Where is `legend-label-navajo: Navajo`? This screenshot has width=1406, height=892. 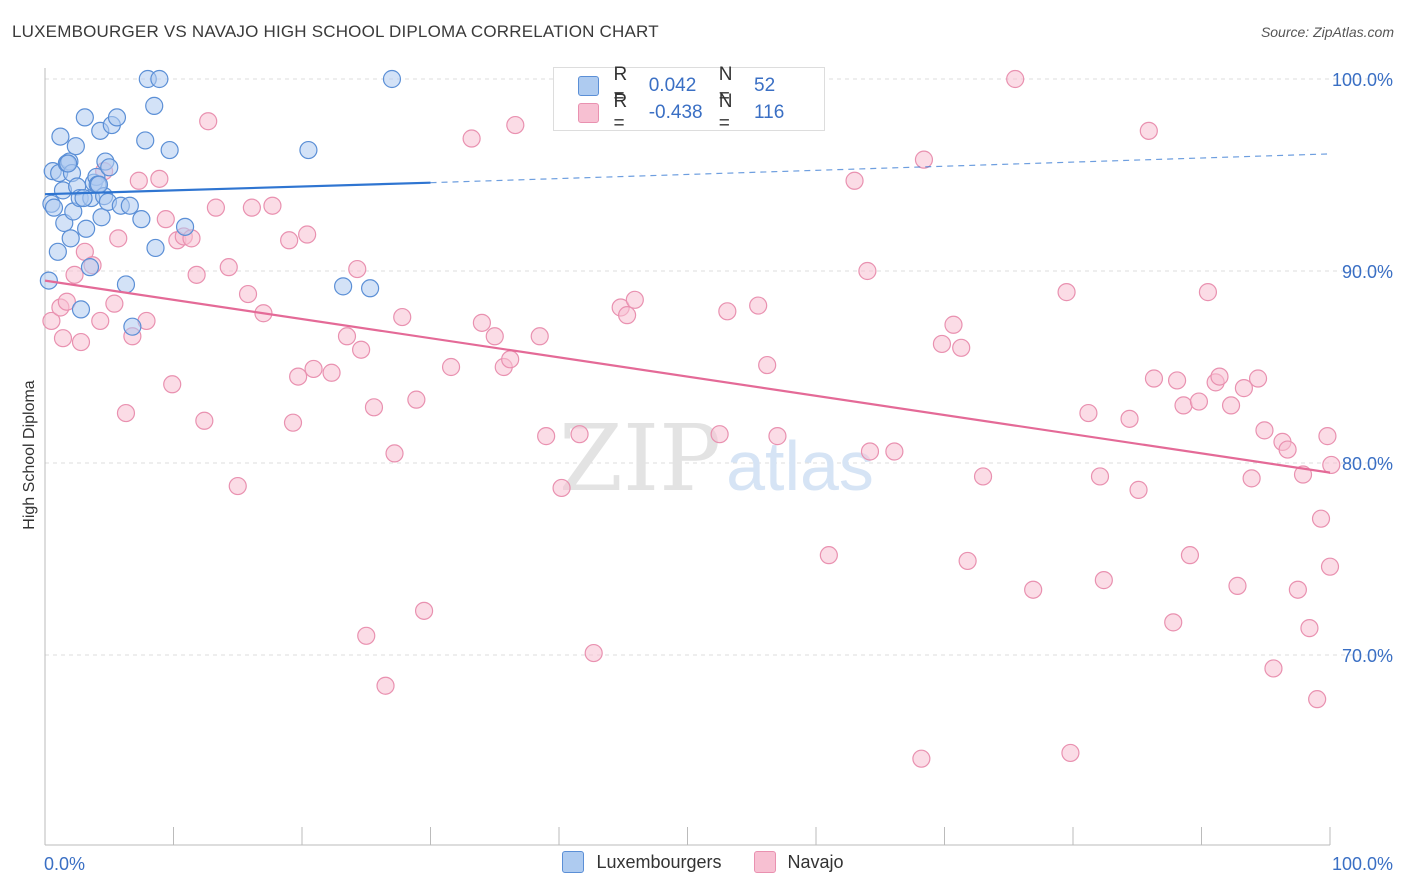 legend-label-navajo: Navajo is located at coordinates (815, 861).